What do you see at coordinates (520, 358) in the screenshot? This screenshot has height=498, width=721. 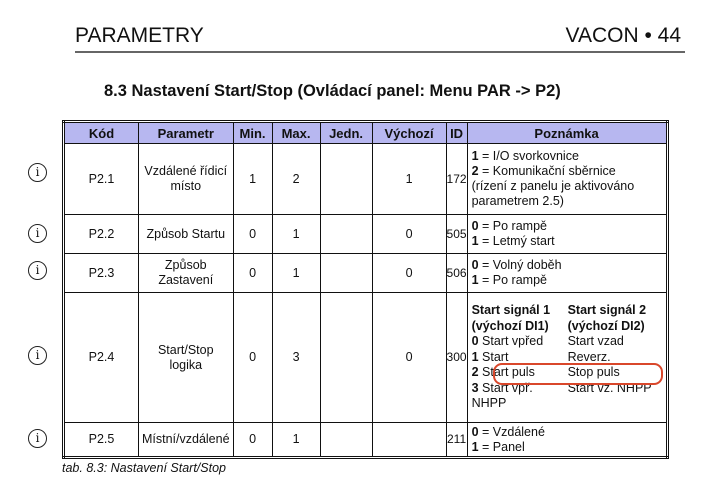 I see `signal1-option: 1 Start` at bounding box center [520, 358].